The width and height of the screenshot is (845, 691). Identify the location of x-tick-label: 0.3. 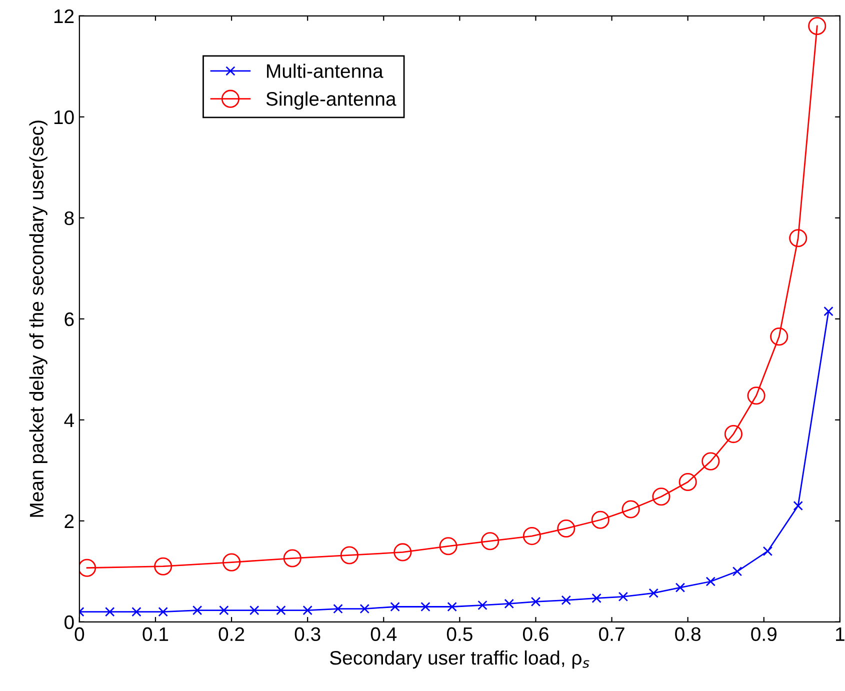
(307, 634).